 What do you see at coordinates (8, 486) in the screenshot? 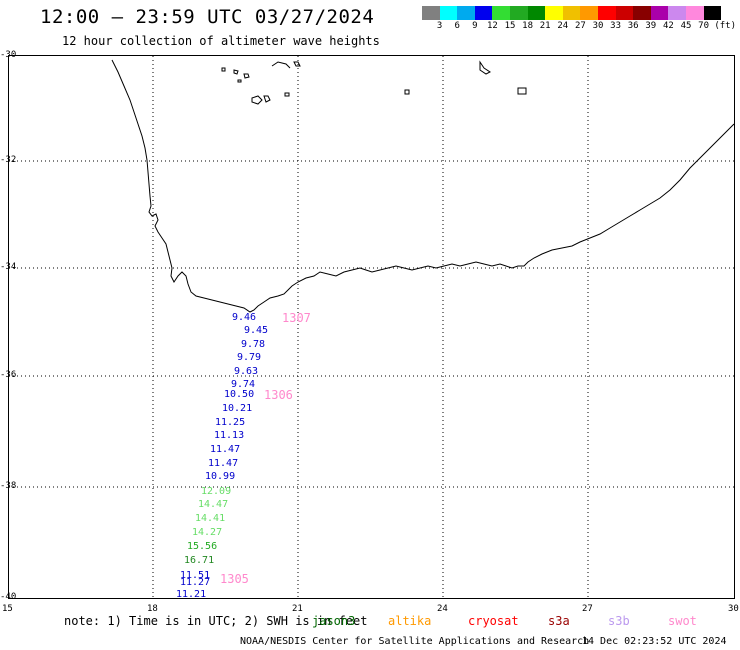
I see `latitude-tick-label: -38` at bounding box center [8, 486].